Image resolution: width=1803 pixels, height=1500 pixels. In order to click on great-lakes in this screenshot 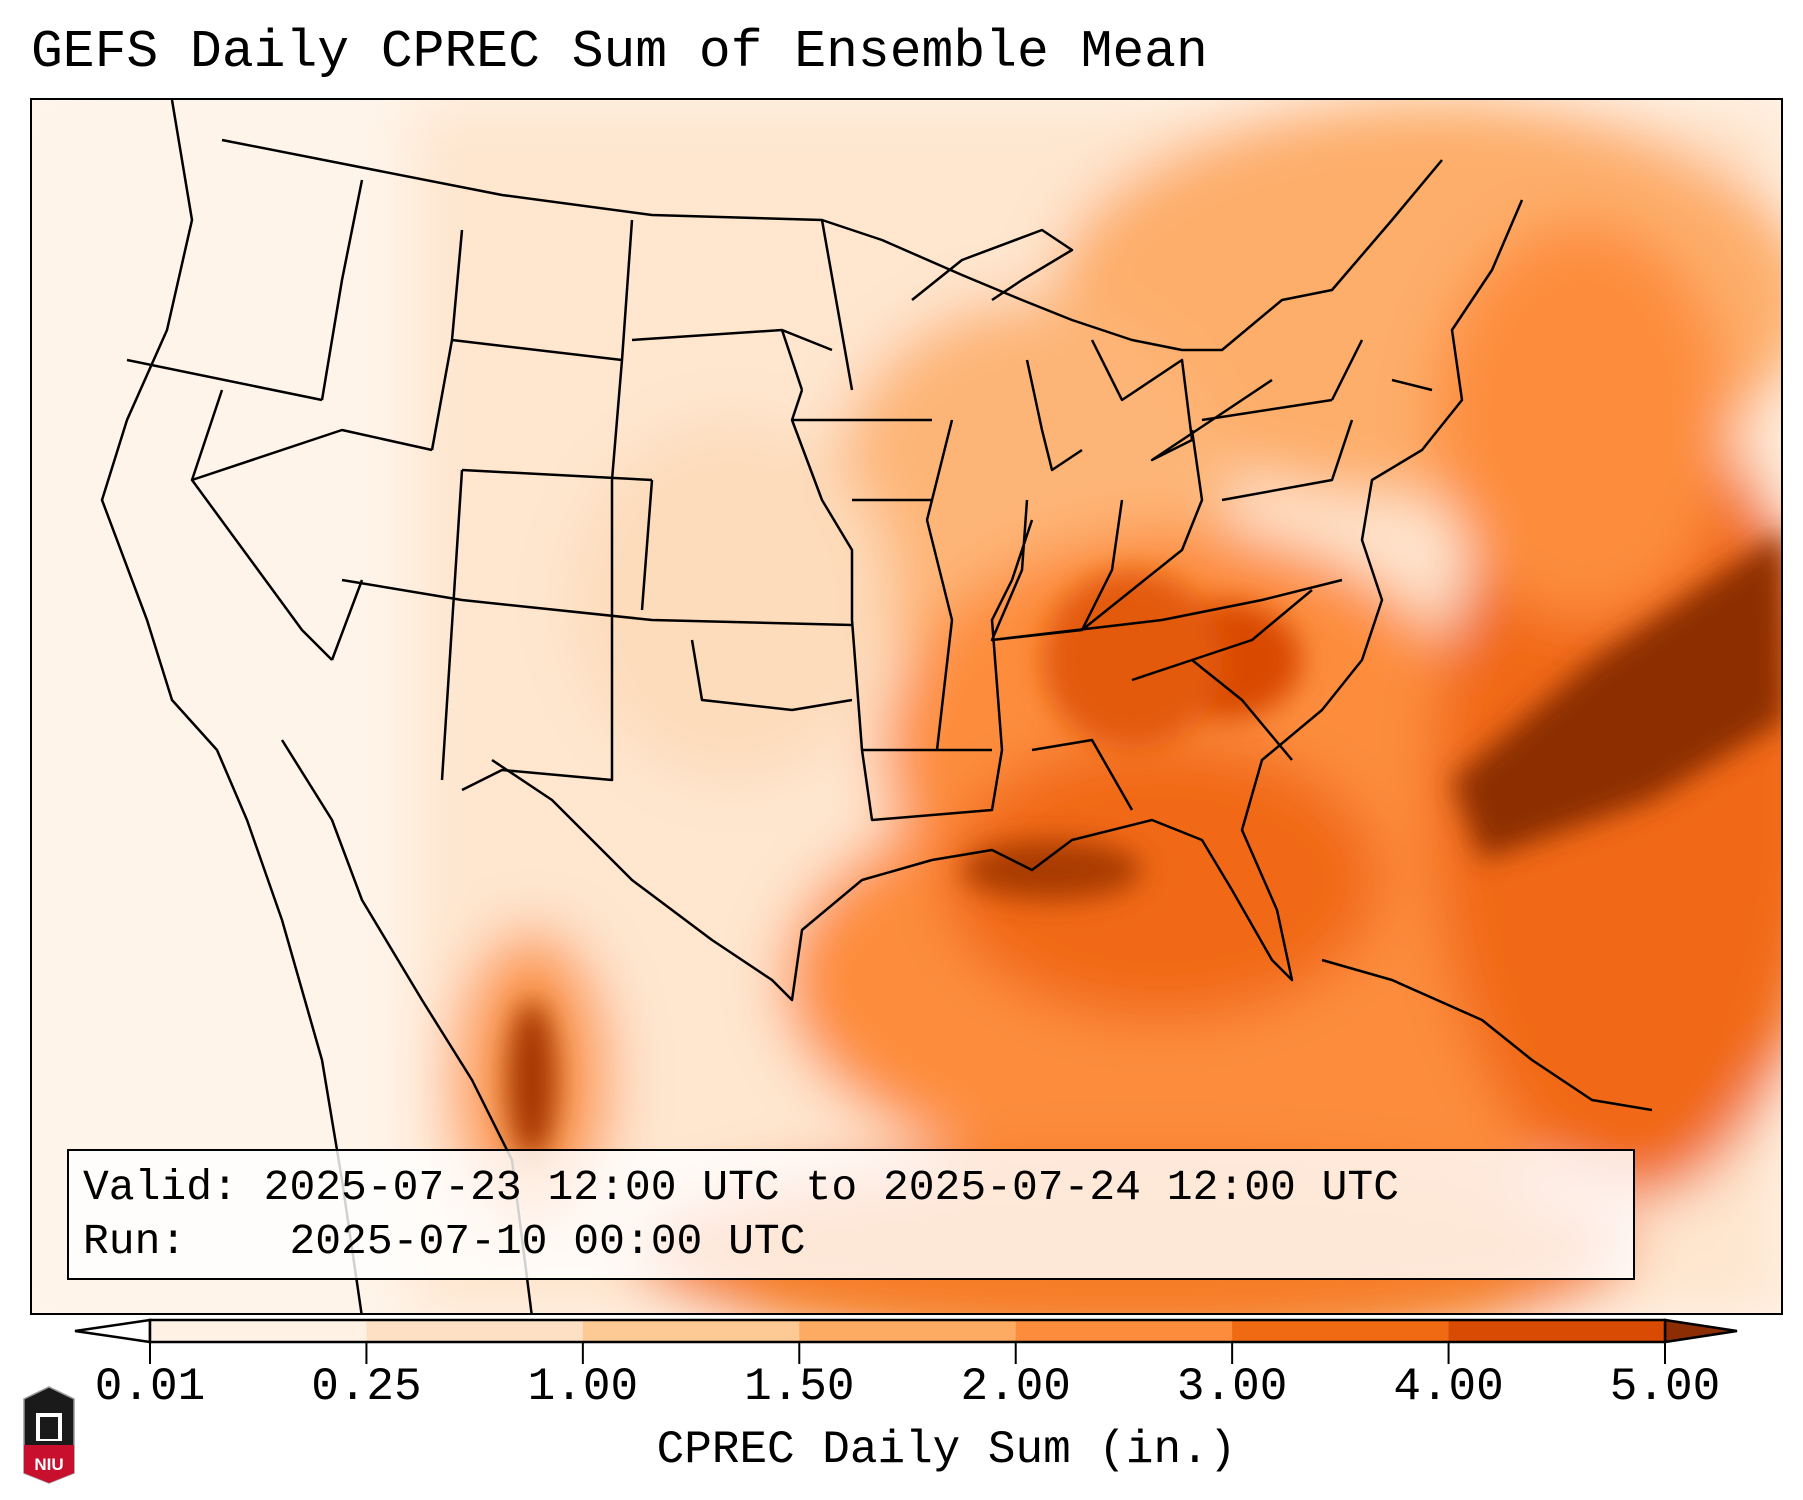, I will do `click(1092, 350)`.